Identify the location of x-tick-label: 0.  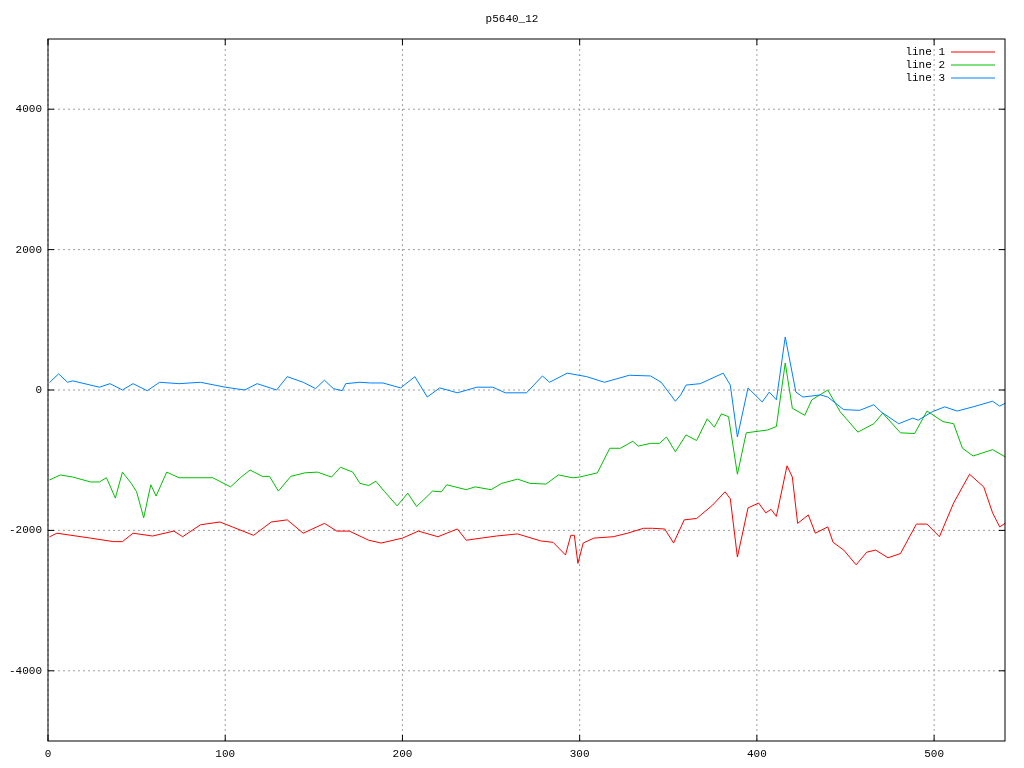
(48, 754).